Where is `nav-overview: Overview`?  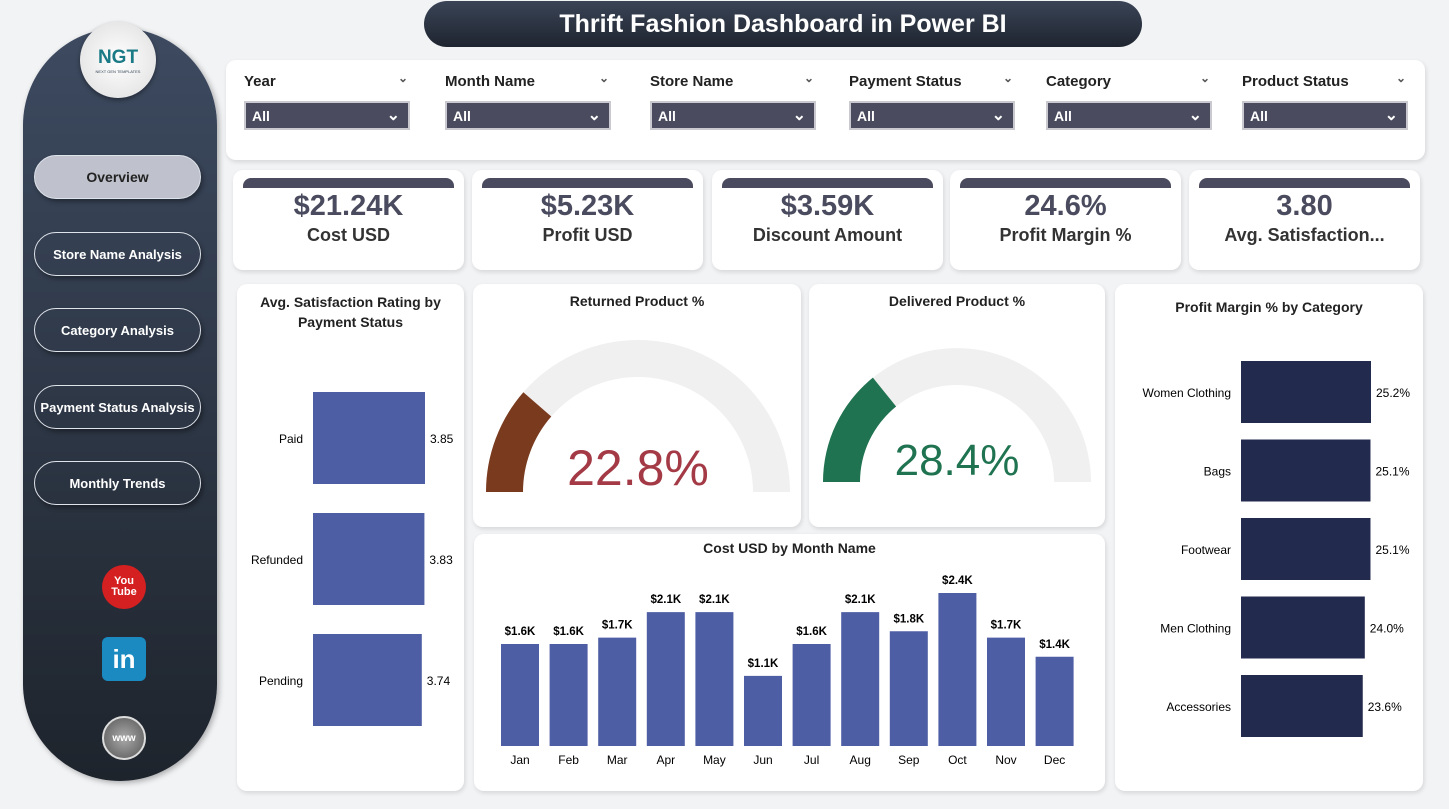 nav-overview: Overview is located at coordinates (117, 177).